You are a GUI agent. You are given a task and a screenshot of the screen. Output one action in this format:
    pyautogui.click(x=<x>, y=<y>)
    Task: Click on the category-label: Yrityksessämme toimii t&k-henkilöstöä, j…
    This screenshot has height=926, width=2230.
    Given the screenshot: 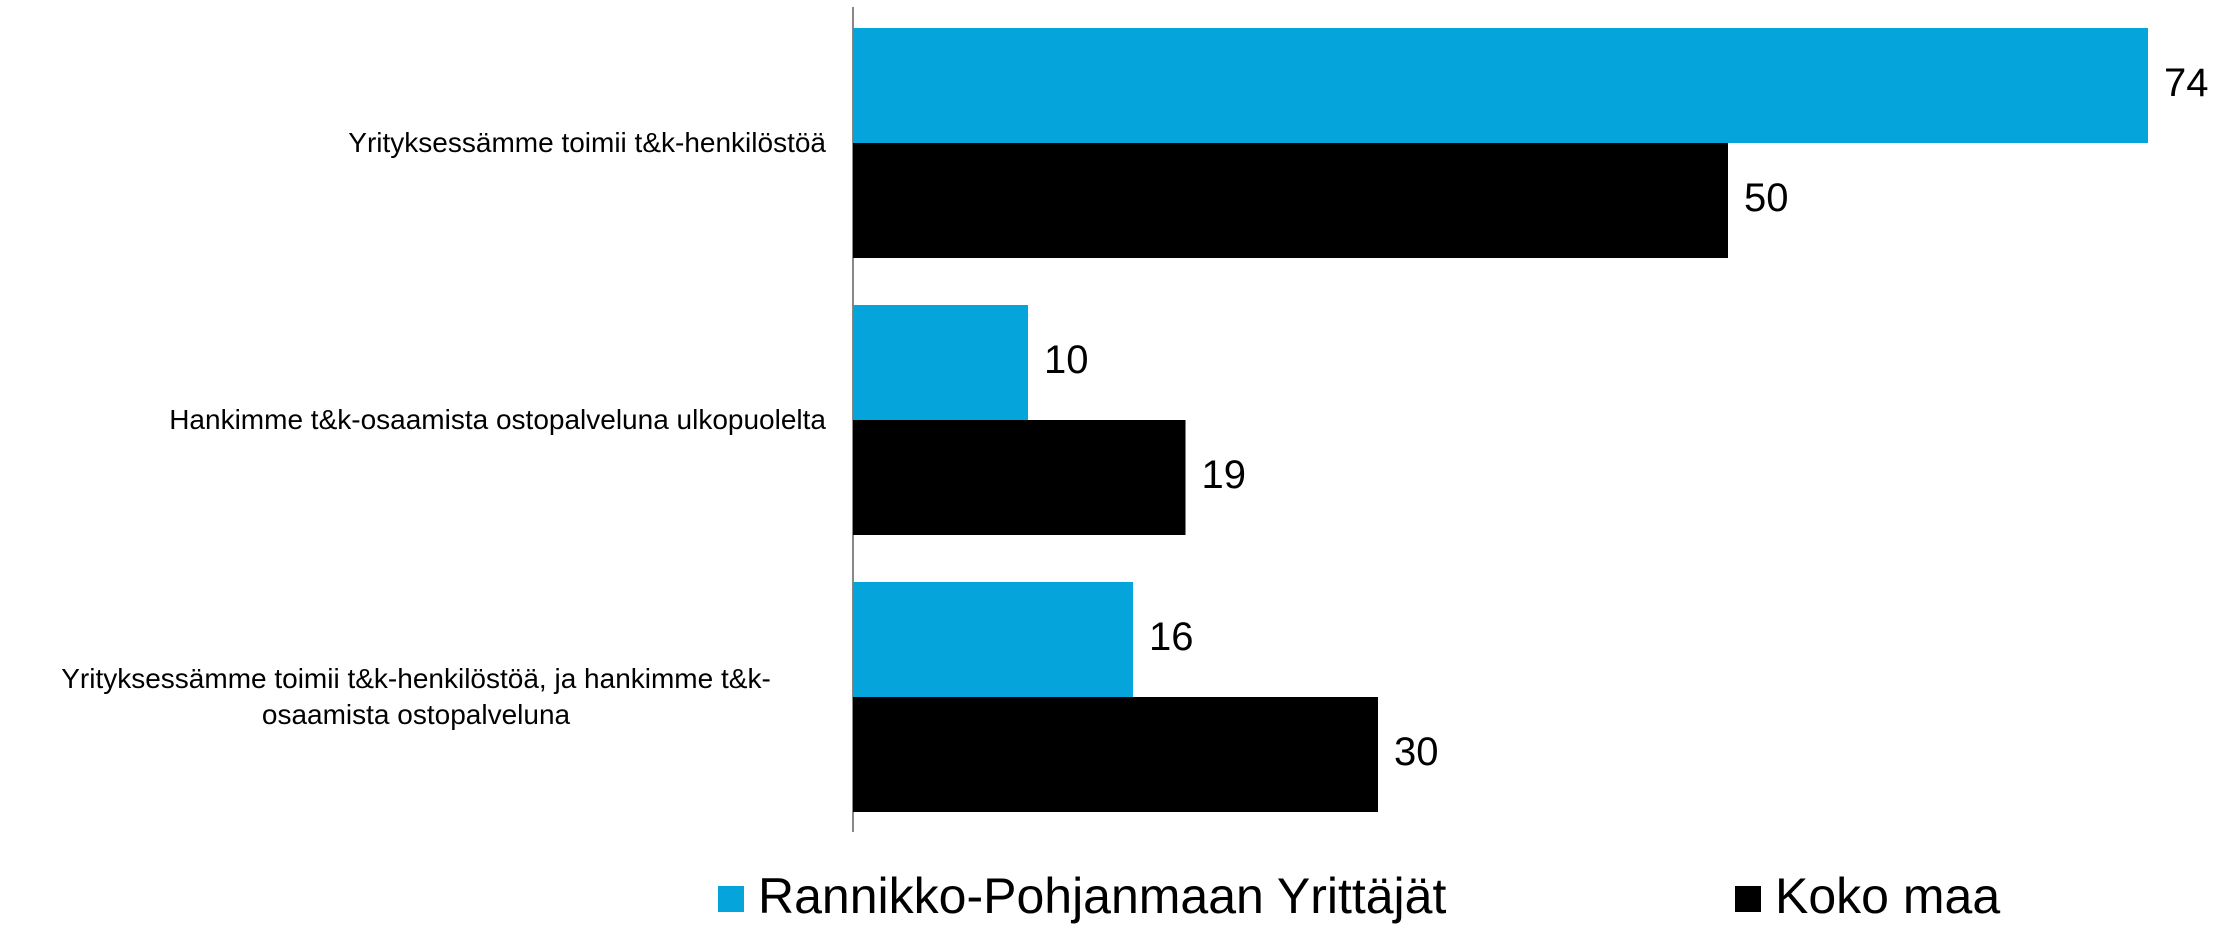 What is the action you would take?
    pyautogui.click(x=416, y=697)
    